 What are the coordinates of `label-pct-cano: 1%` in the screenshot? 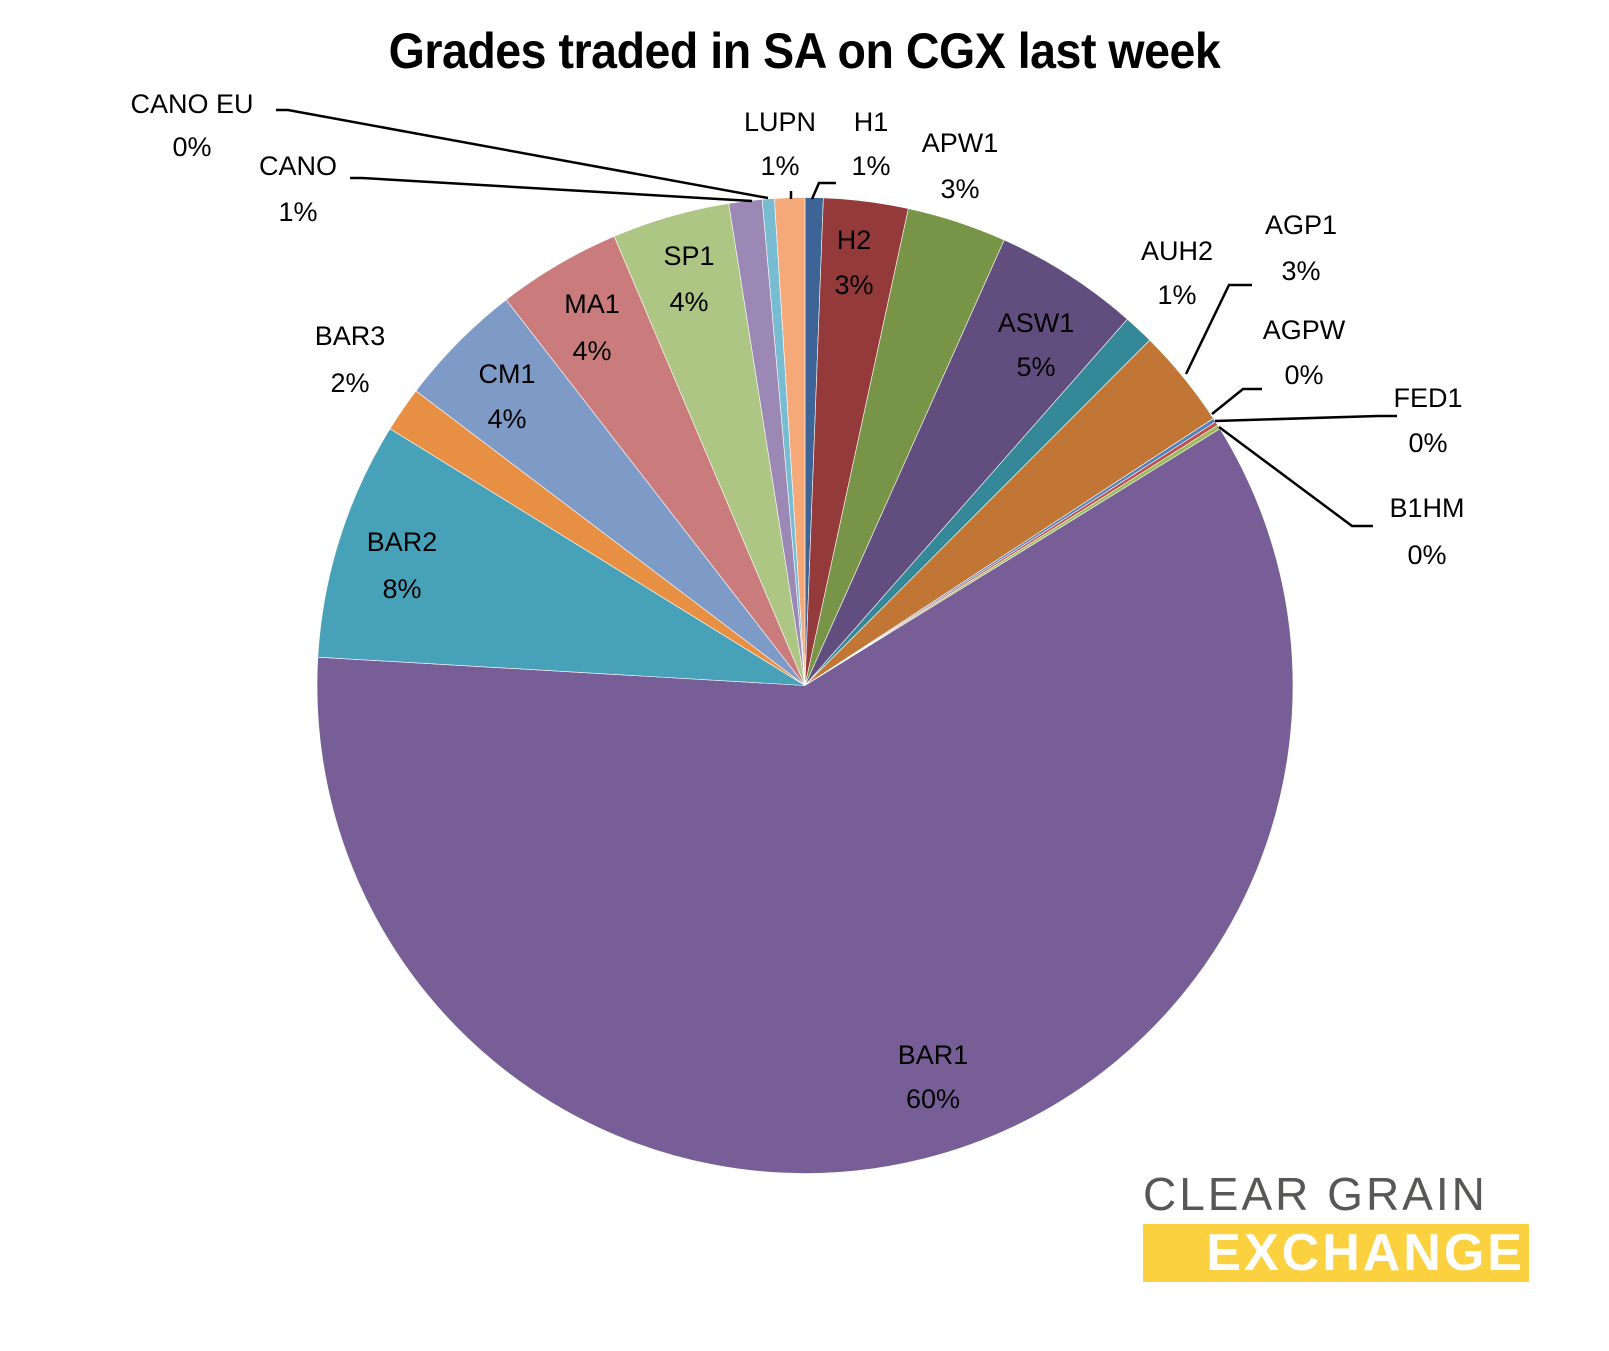 It's located at (297, 212).